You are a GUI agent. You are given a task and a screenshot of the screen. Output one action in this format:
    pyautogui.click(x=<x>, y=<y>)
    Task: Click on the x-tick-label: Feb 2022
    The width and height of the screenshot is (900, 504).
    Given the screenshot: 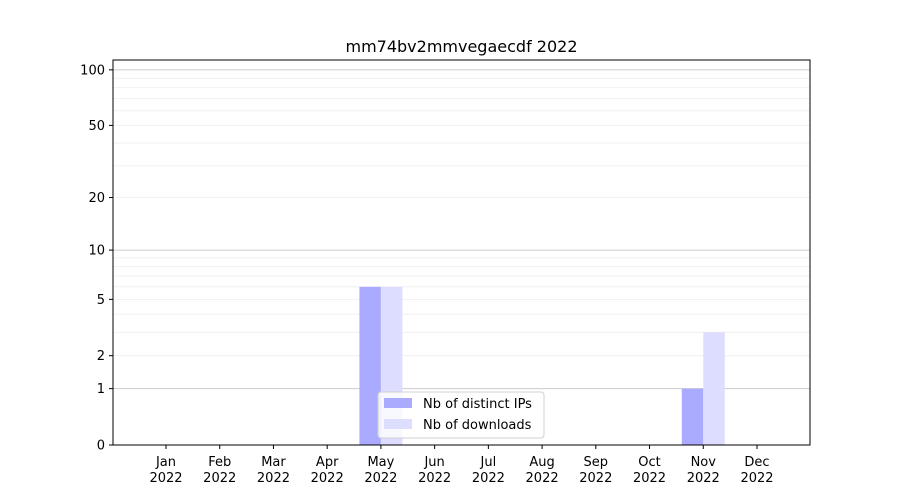 What is the action you would take?
    pyautogui.click(x=219, y=470)
    